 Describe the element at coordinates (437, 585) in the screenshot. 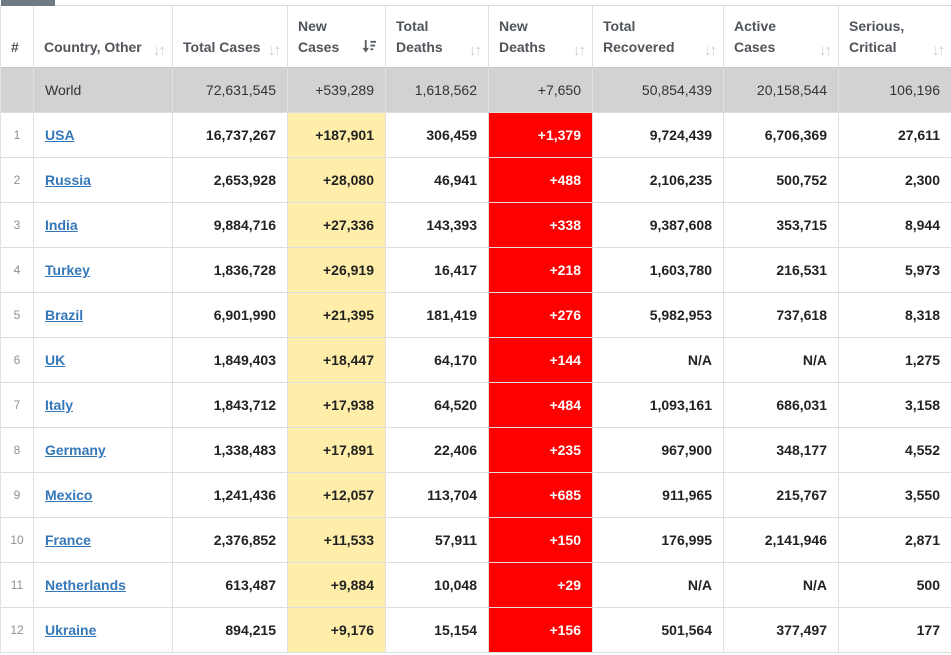

I see `total-deaths-cell: 10,048` at that location.